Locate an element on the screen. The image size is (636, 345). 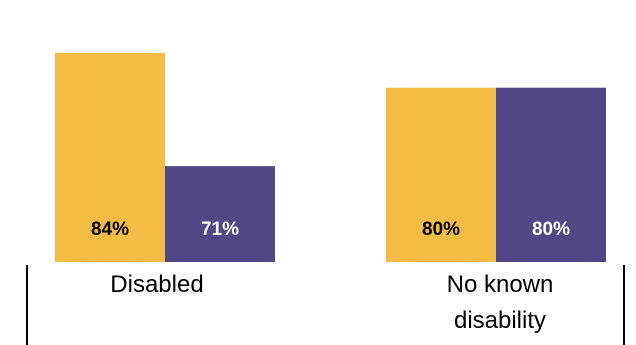
category-label: No known disability is located at coordinates (500, 302).